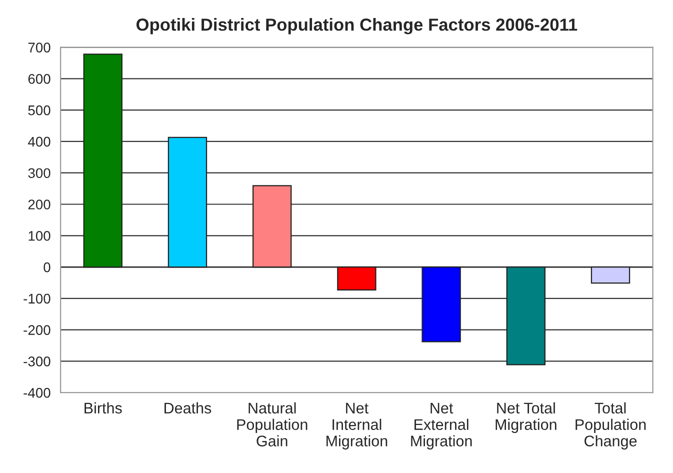 The image size is (673, 473). I want to click on y-tick-label: 100, so click(39, 235).